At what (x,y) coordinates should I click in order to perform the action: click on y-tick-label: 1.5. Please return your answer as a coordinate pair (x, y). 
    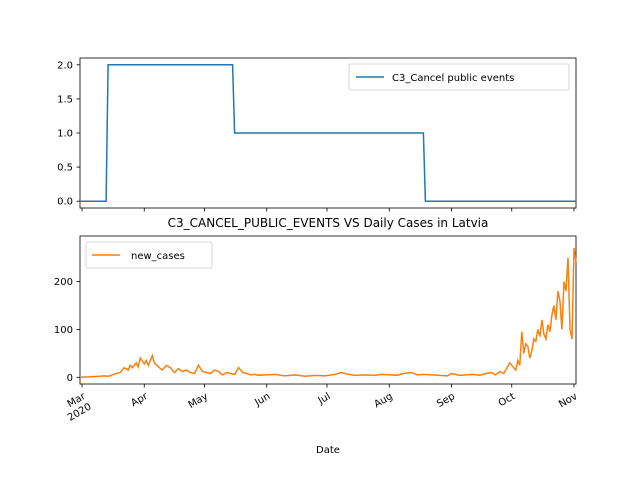
    Looking at the image, I should click on (65, 99).